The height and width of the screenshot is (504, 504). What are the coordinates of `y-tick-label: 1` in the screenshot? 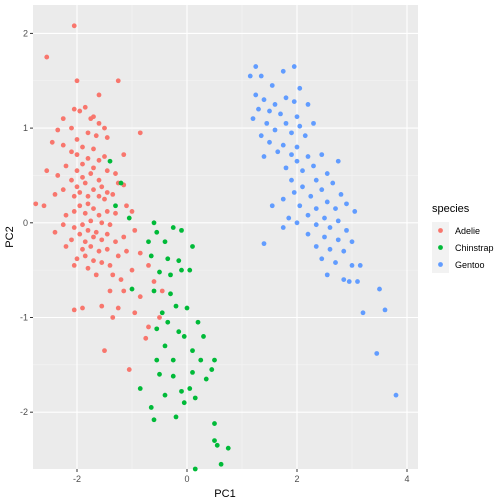 It's located at (25, 128).